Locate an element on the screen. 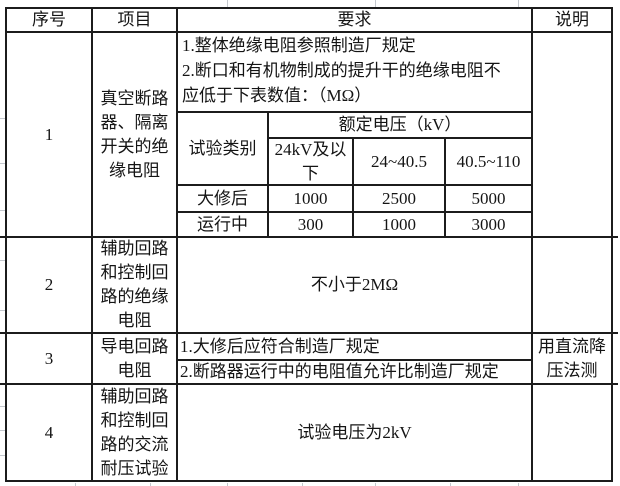 The height and width of the screenshot is (486, 620). nested-row2-value-1: 300 is located at coordinates (310, 224).